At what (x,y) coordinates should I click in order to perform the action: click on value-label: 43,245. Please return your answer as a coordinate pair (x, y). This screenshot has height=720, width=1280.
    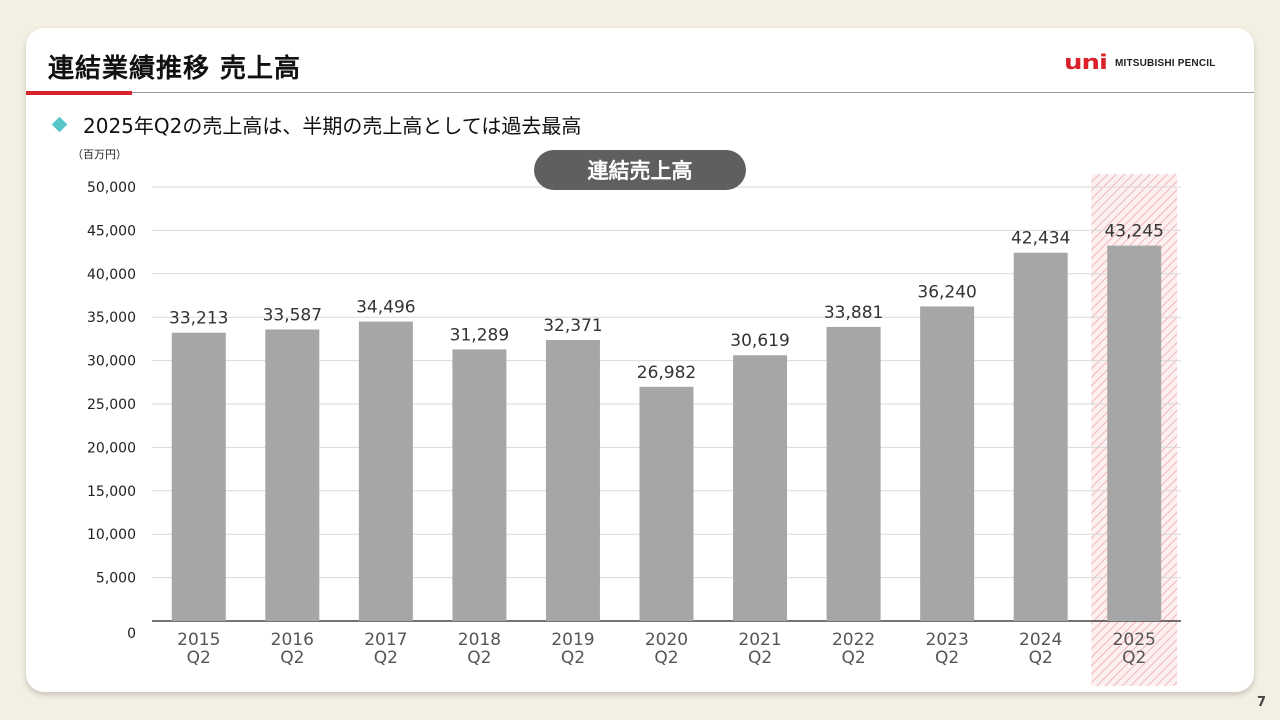
    Looking at the image, I should click on (1133, 232).